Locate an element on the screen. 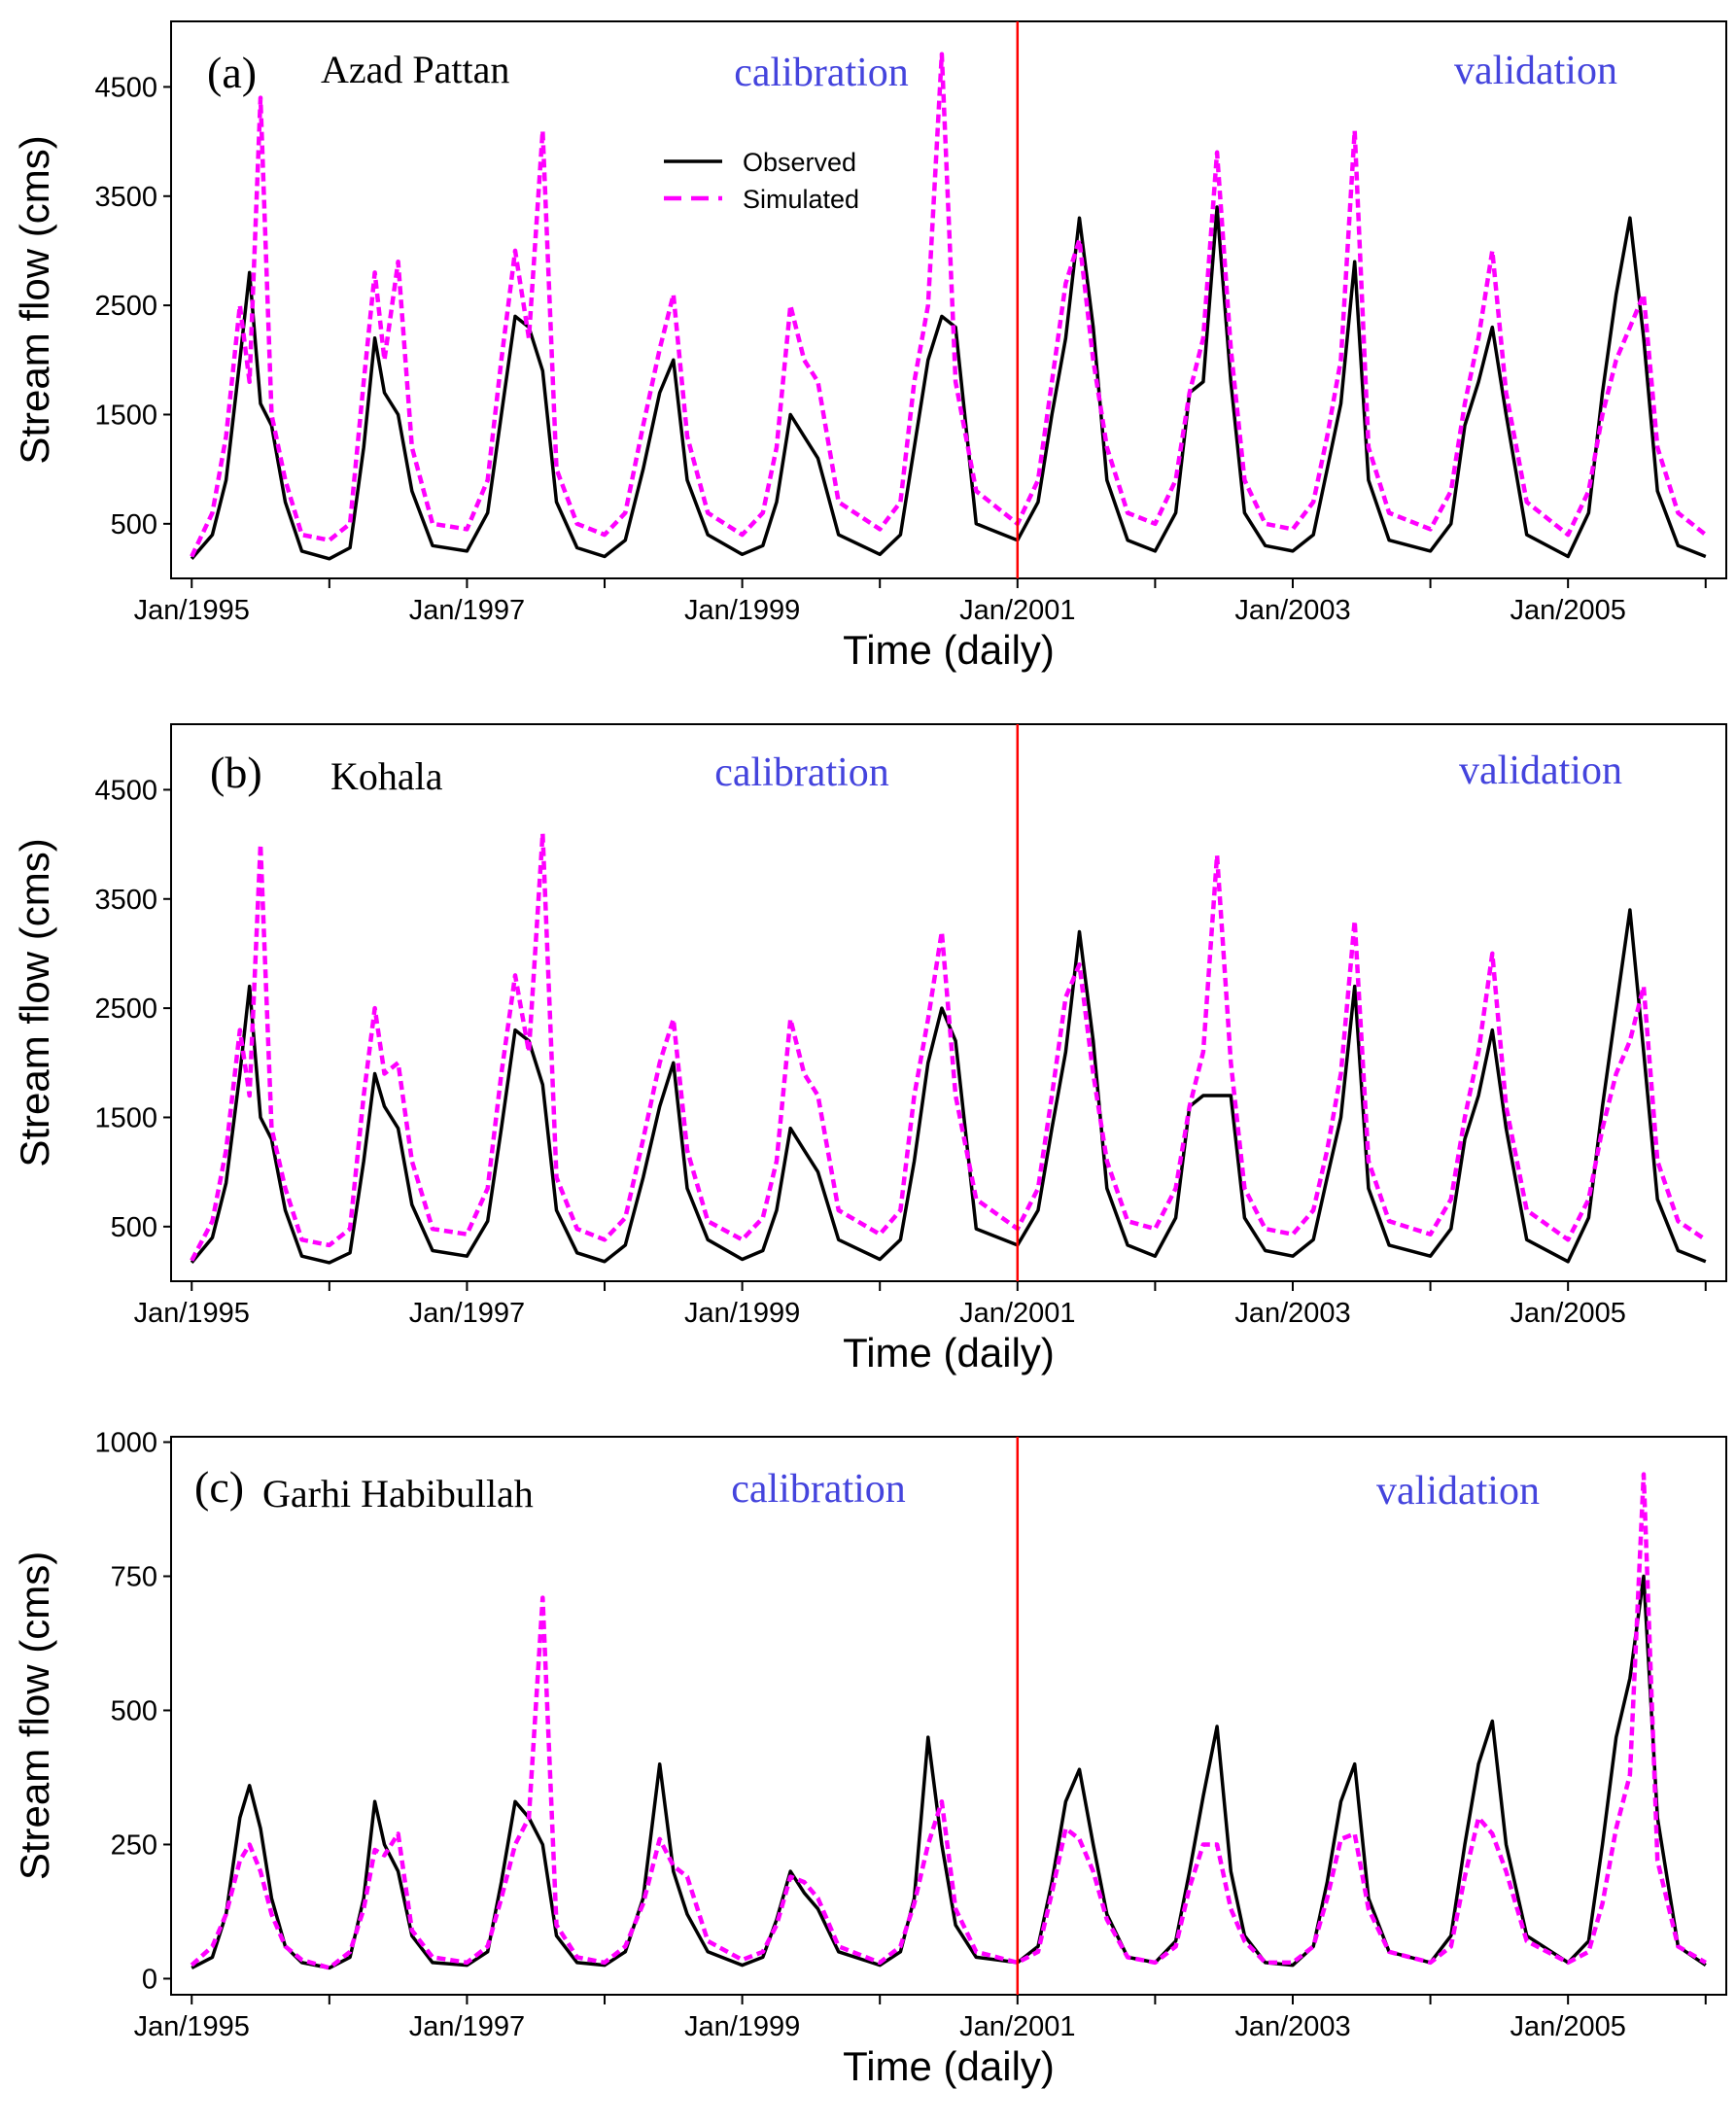  legend-observed-label: Observed is located at coordinates (799, 162).